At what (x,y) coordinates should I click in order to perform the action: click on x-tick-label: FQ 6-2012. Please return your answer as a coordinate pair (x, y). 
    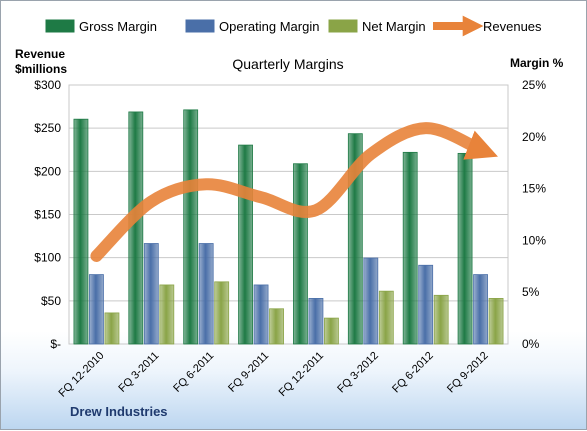
    Looking at the image, I should click on (413, 373).